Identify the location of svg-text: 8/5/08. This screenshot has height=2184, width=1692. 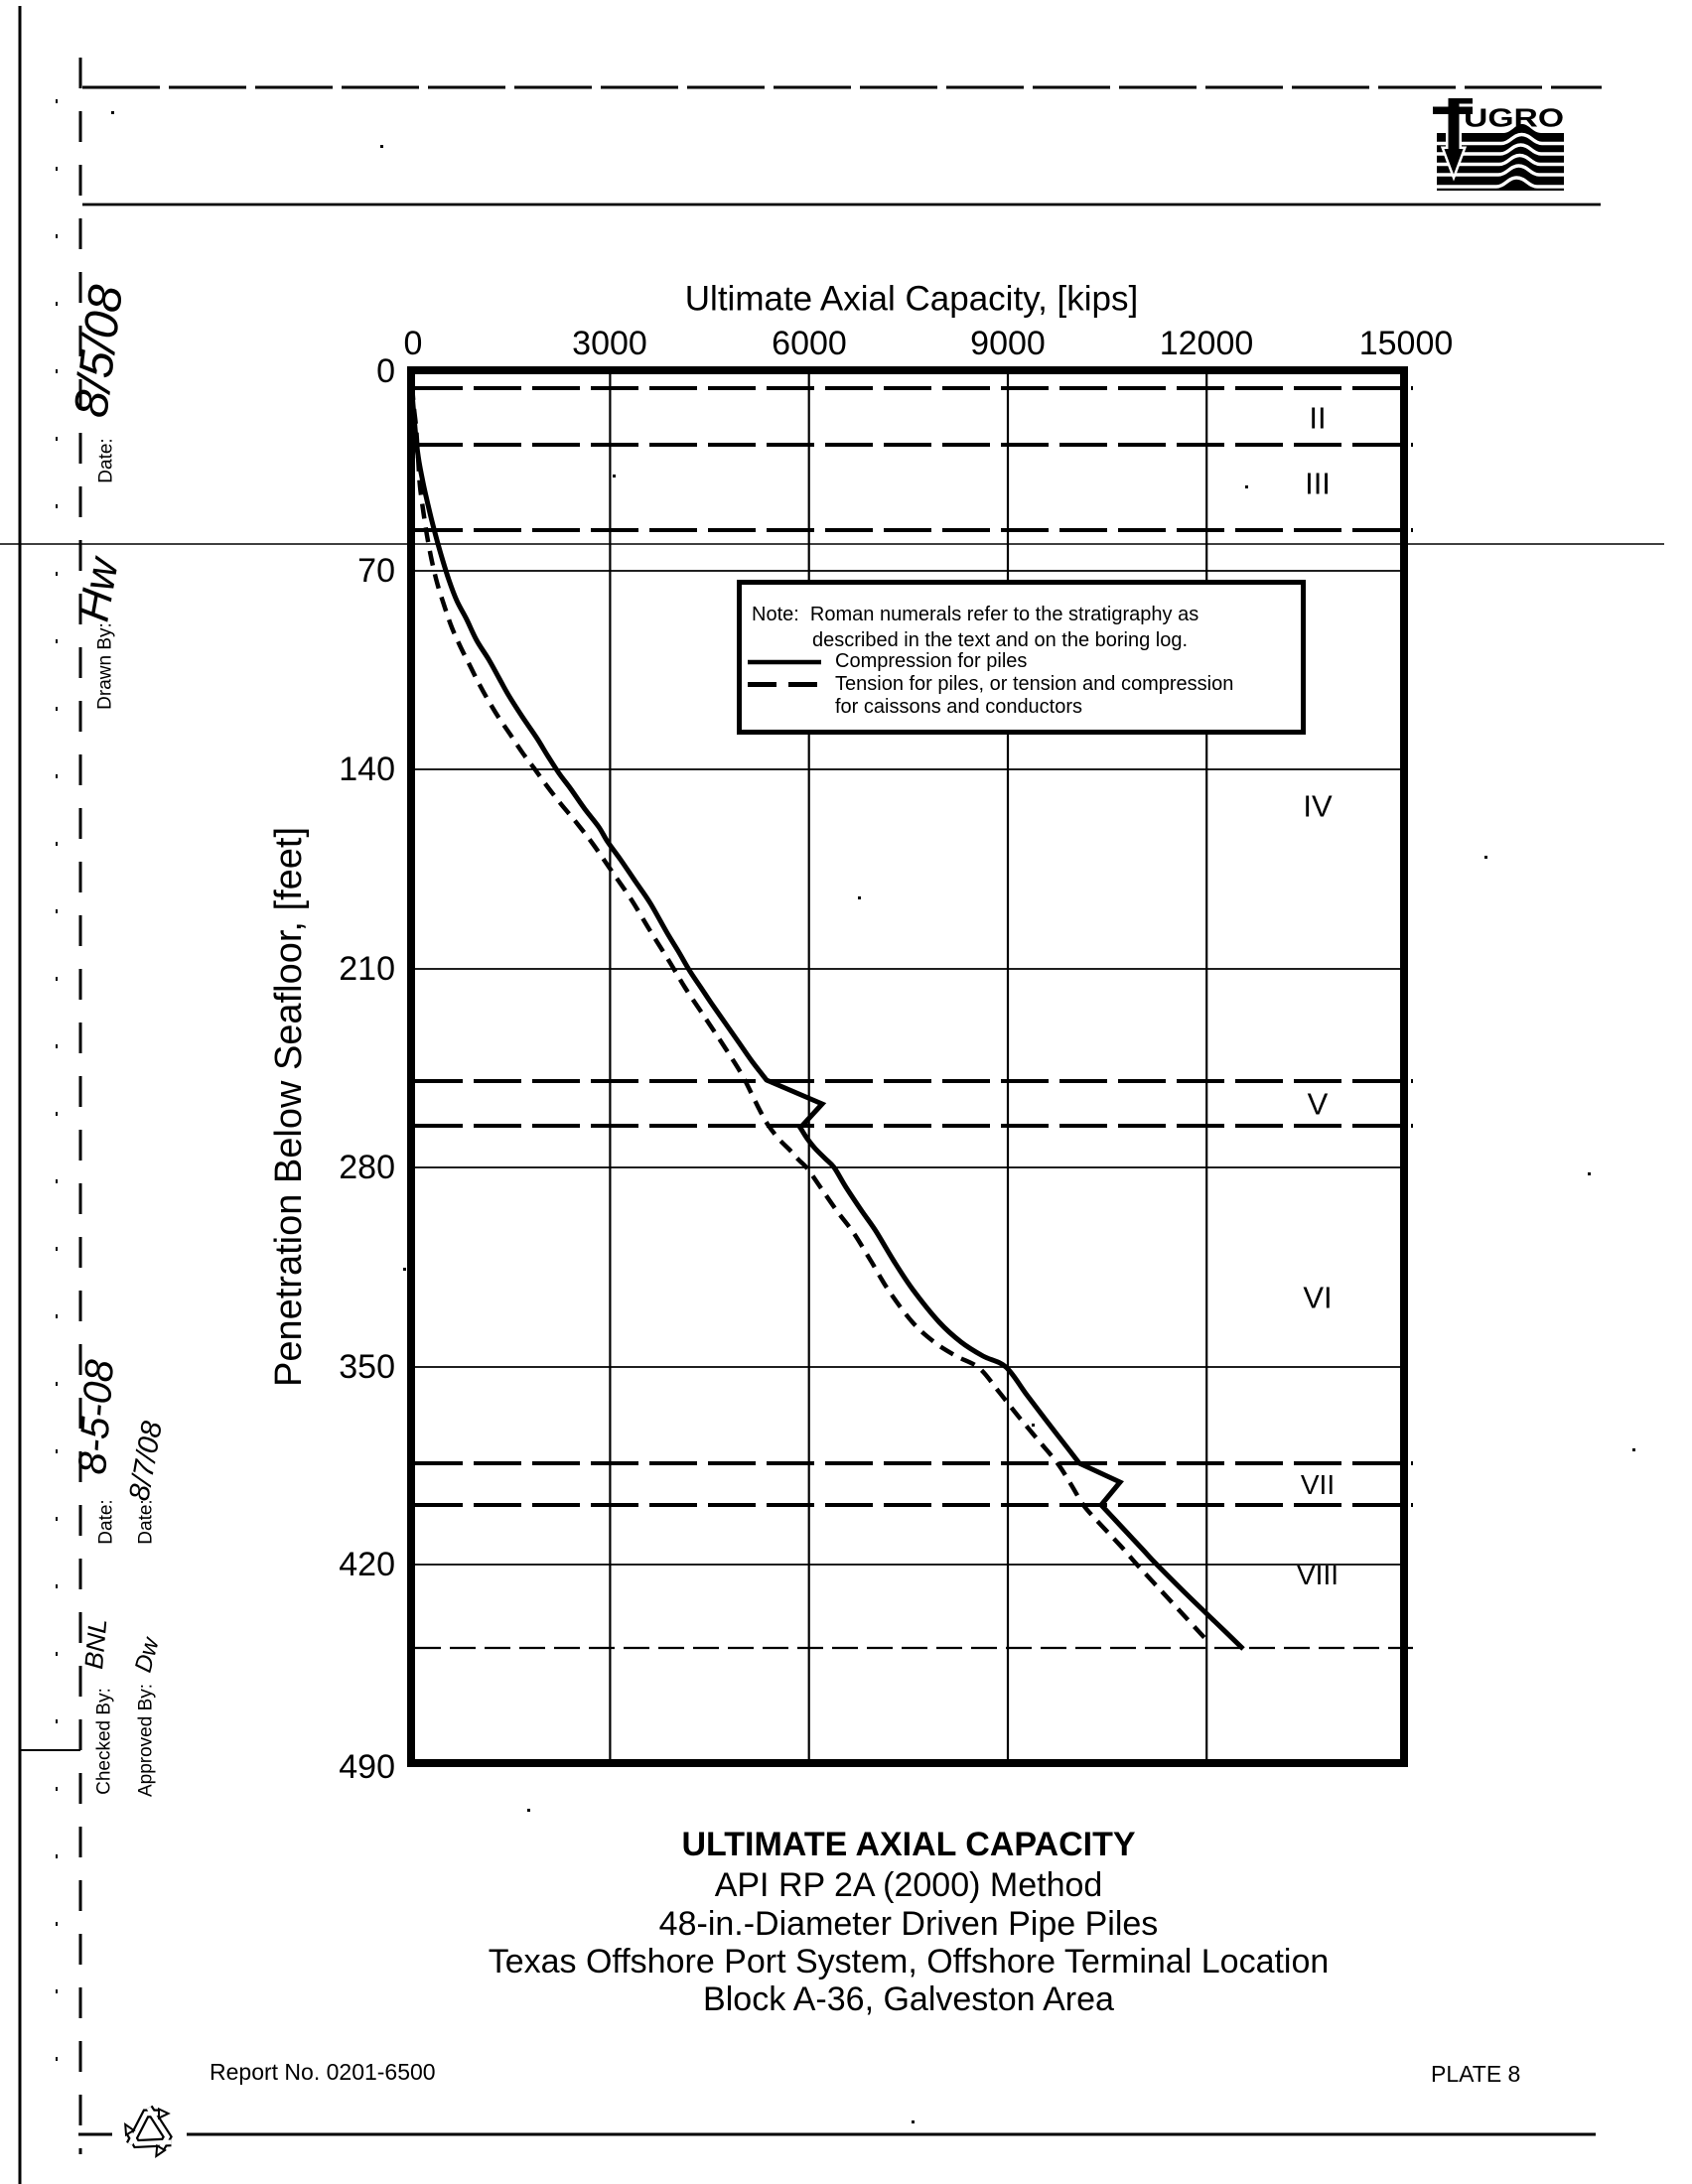
(99, 351).